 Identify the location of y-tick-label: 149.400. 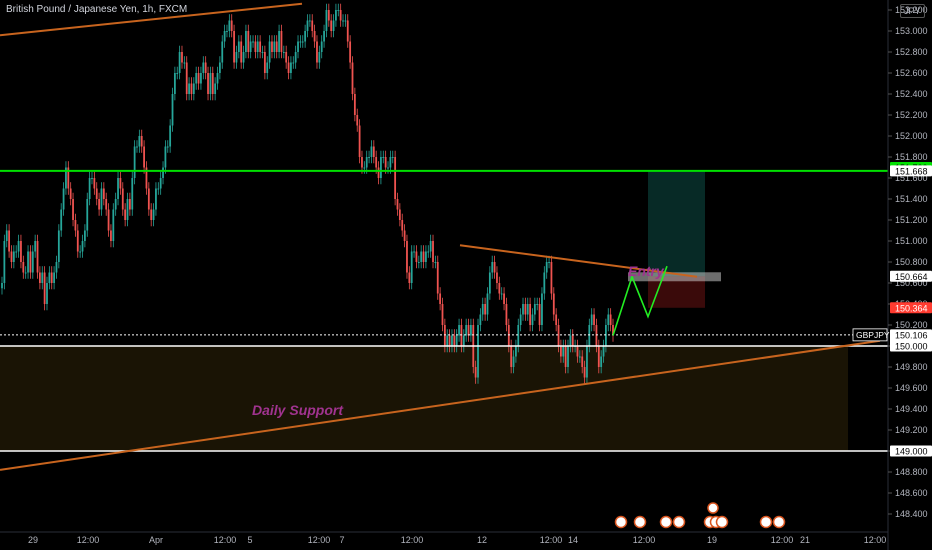
(911, 409).